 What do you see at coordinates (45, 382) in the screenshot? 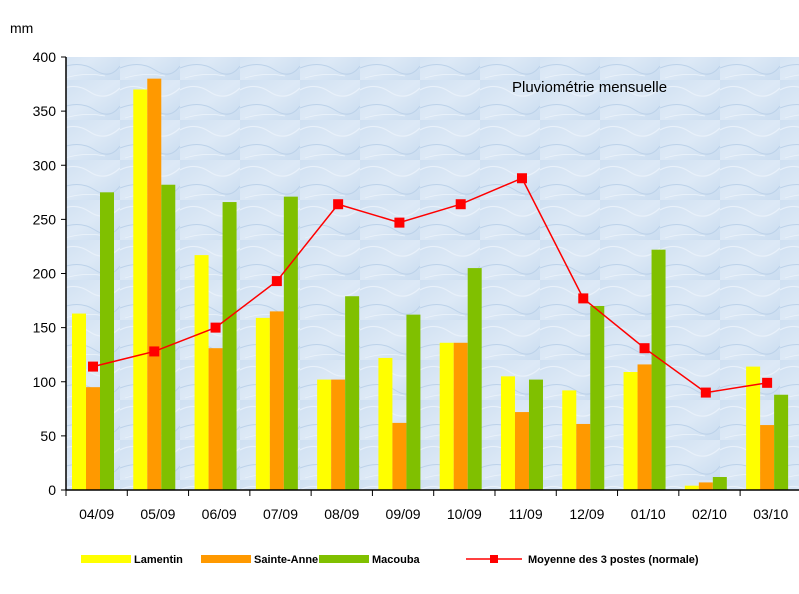
I see `y-tick-label: 100` at bounding box center [45, 382].